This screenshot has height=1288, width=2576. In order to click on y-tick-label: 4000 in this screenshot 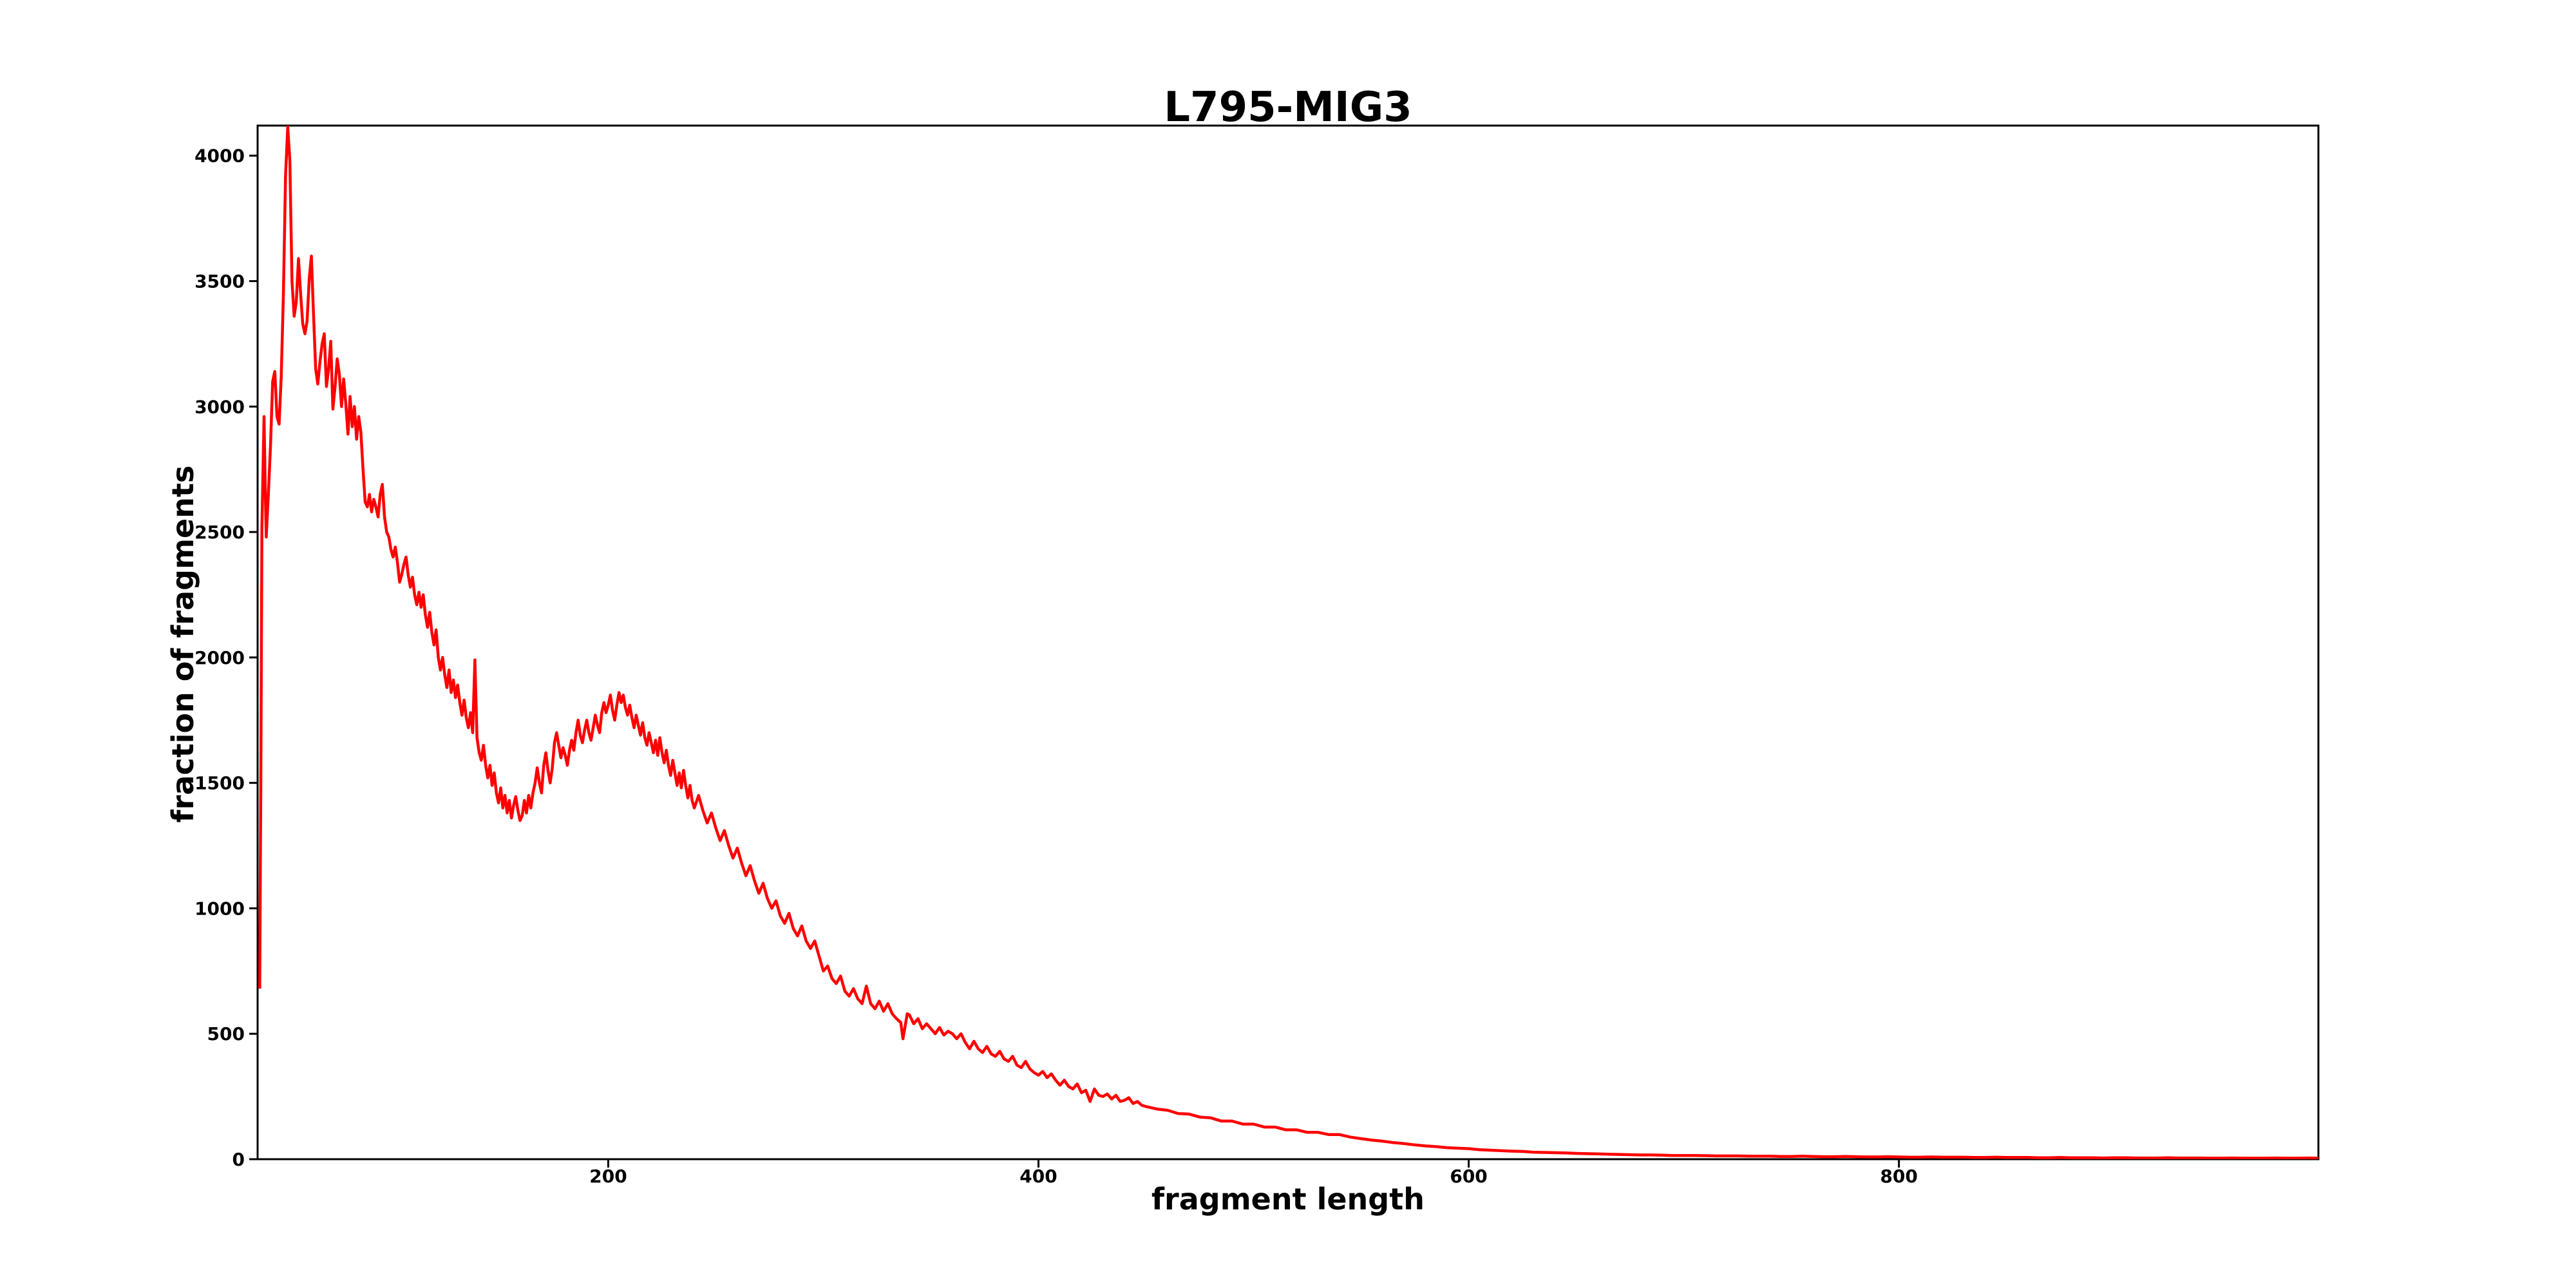, I will do `click(219, 156)`.